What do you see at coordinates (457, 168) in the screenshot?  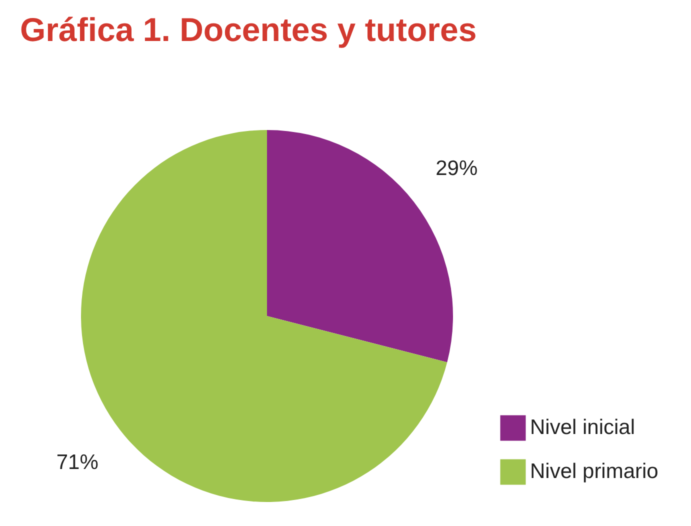 I see `data-label: 29%` at bounding box center [457, 168].